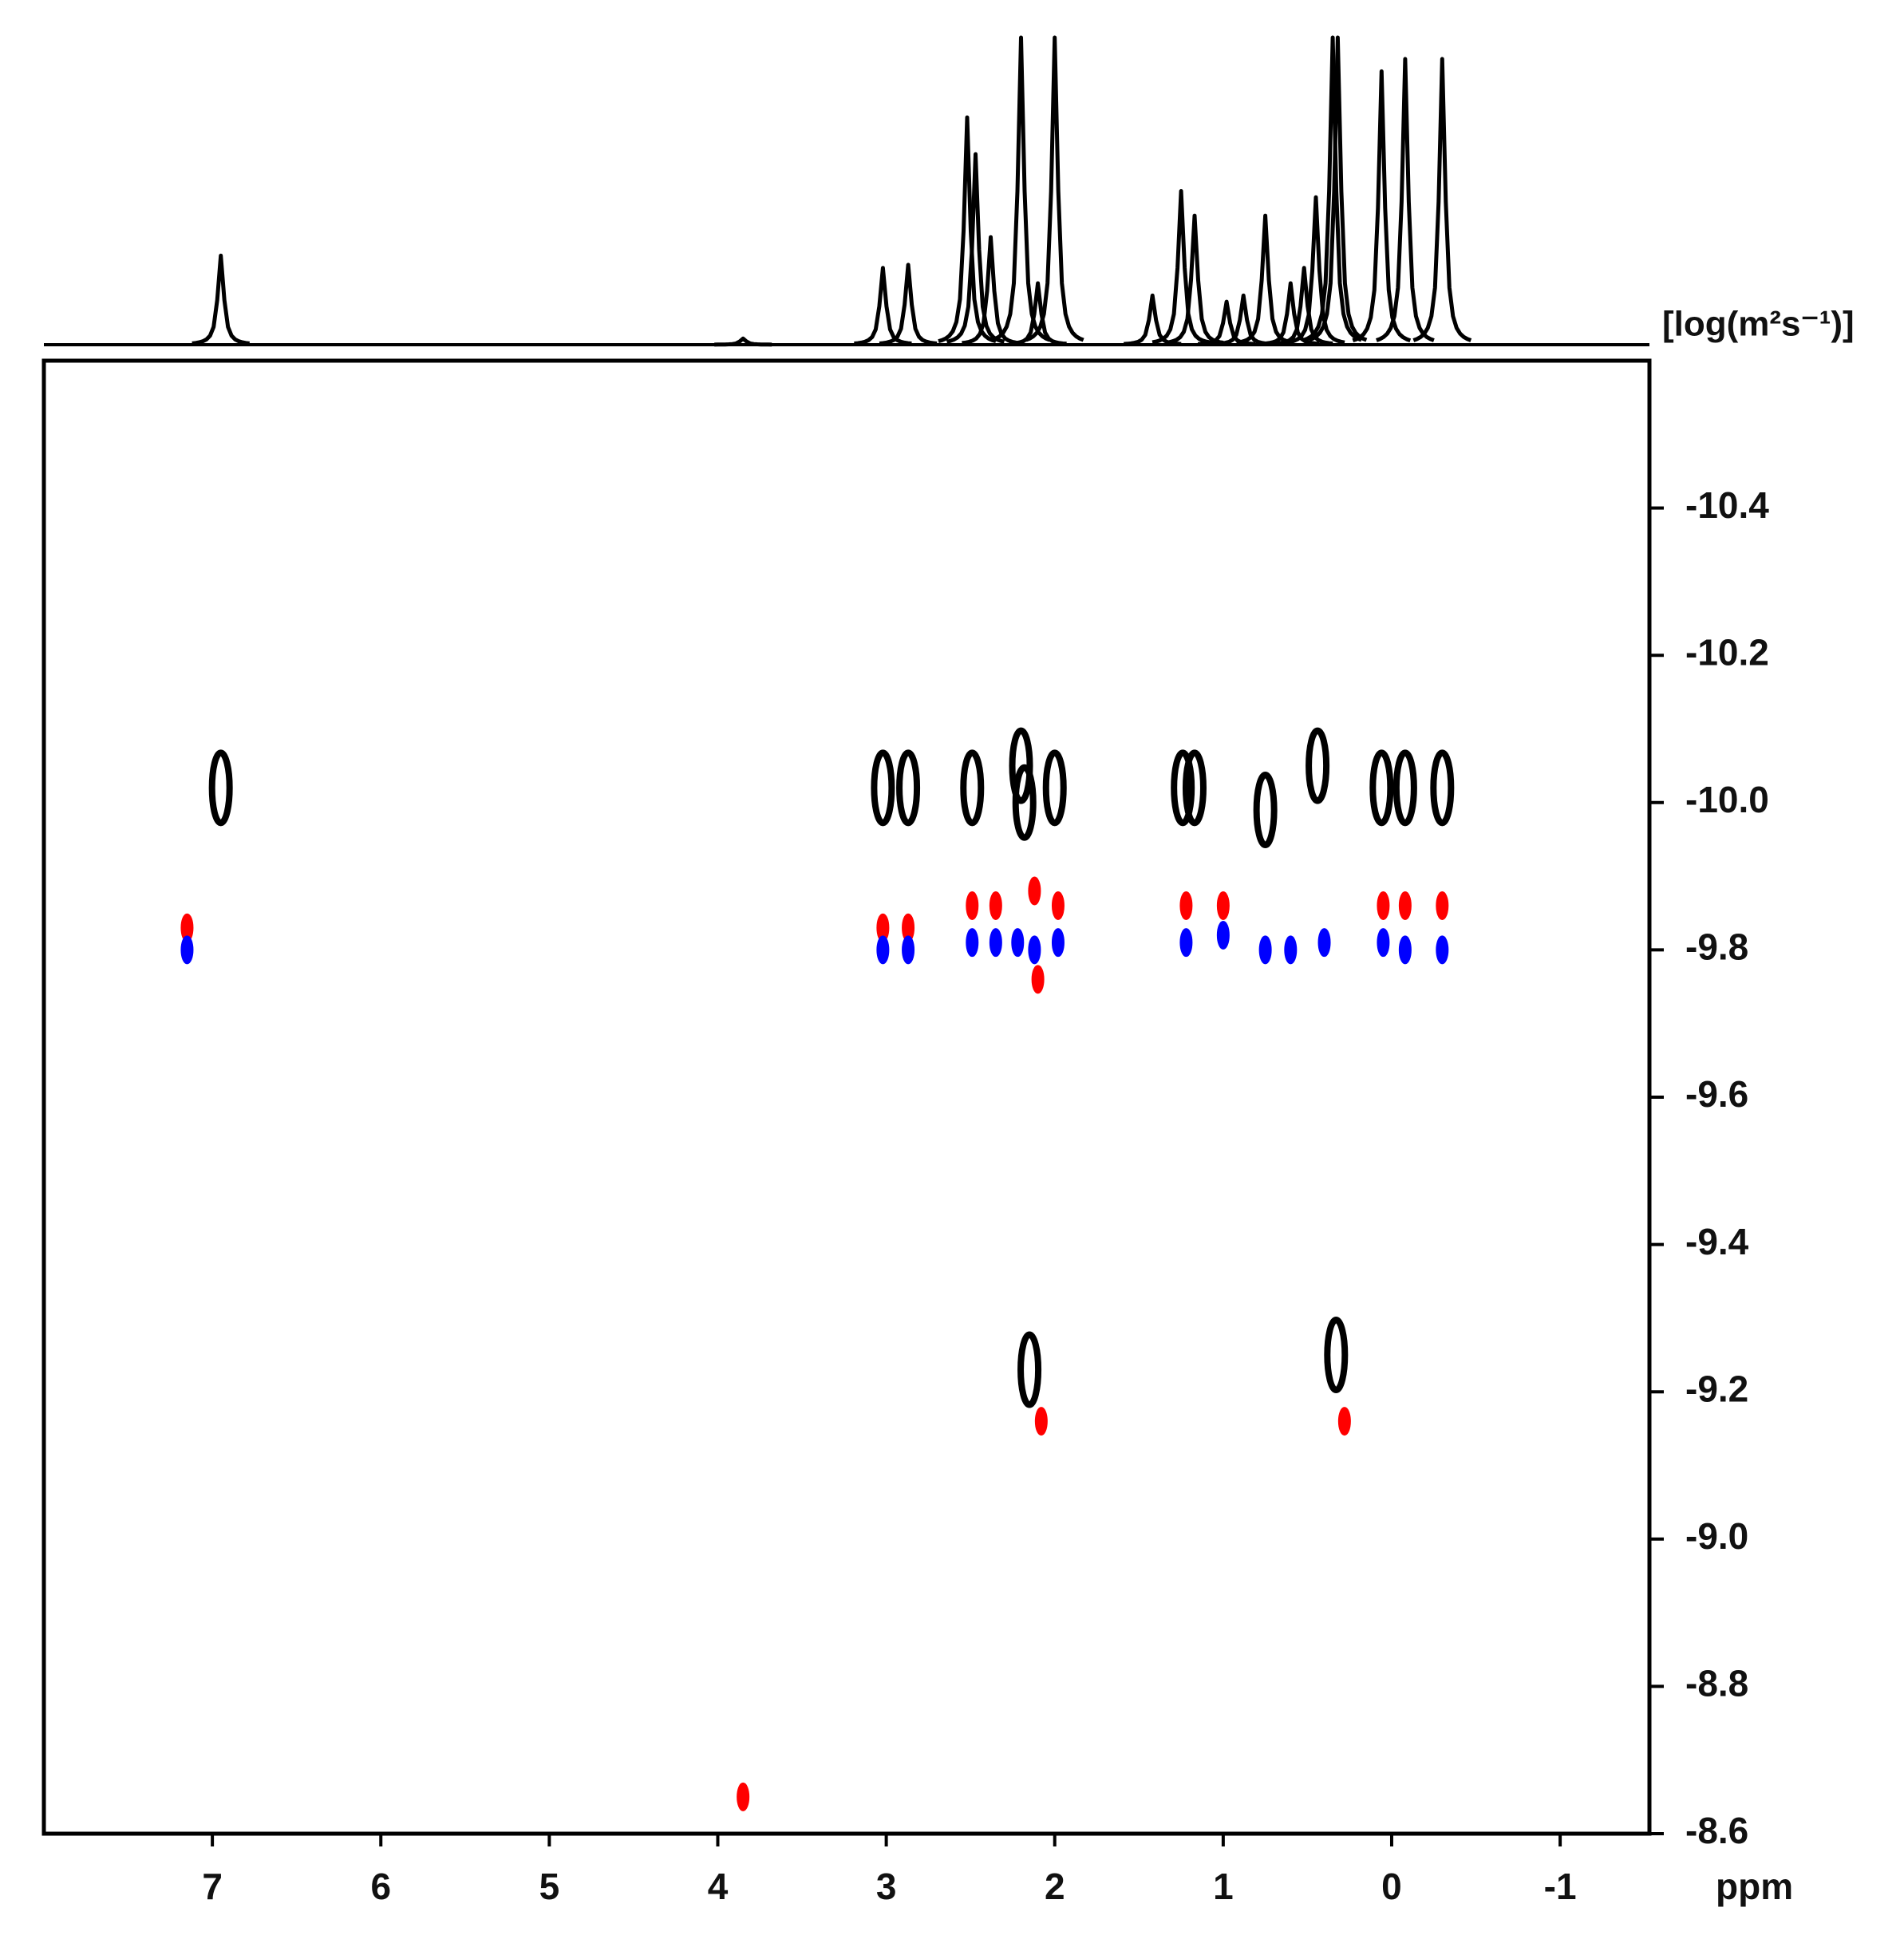  Describe the element at coordinates (1223, 1886) in the screenshot. I see `x-tick-label: 1` at that location.